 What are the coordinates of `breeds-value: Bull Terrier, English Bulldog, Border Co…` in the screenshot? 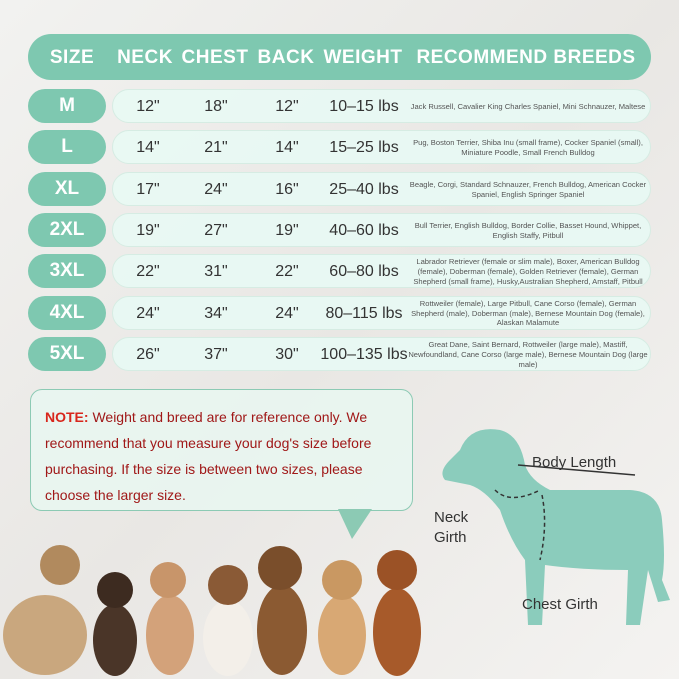 It's located at (528, 230).